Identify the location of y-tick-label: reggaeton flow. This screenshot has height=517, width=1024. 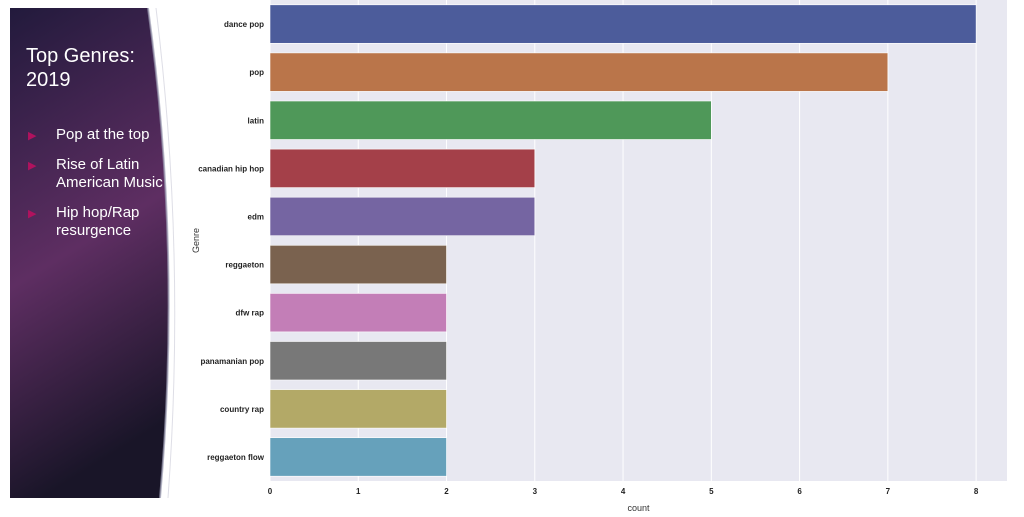
(236, 457).